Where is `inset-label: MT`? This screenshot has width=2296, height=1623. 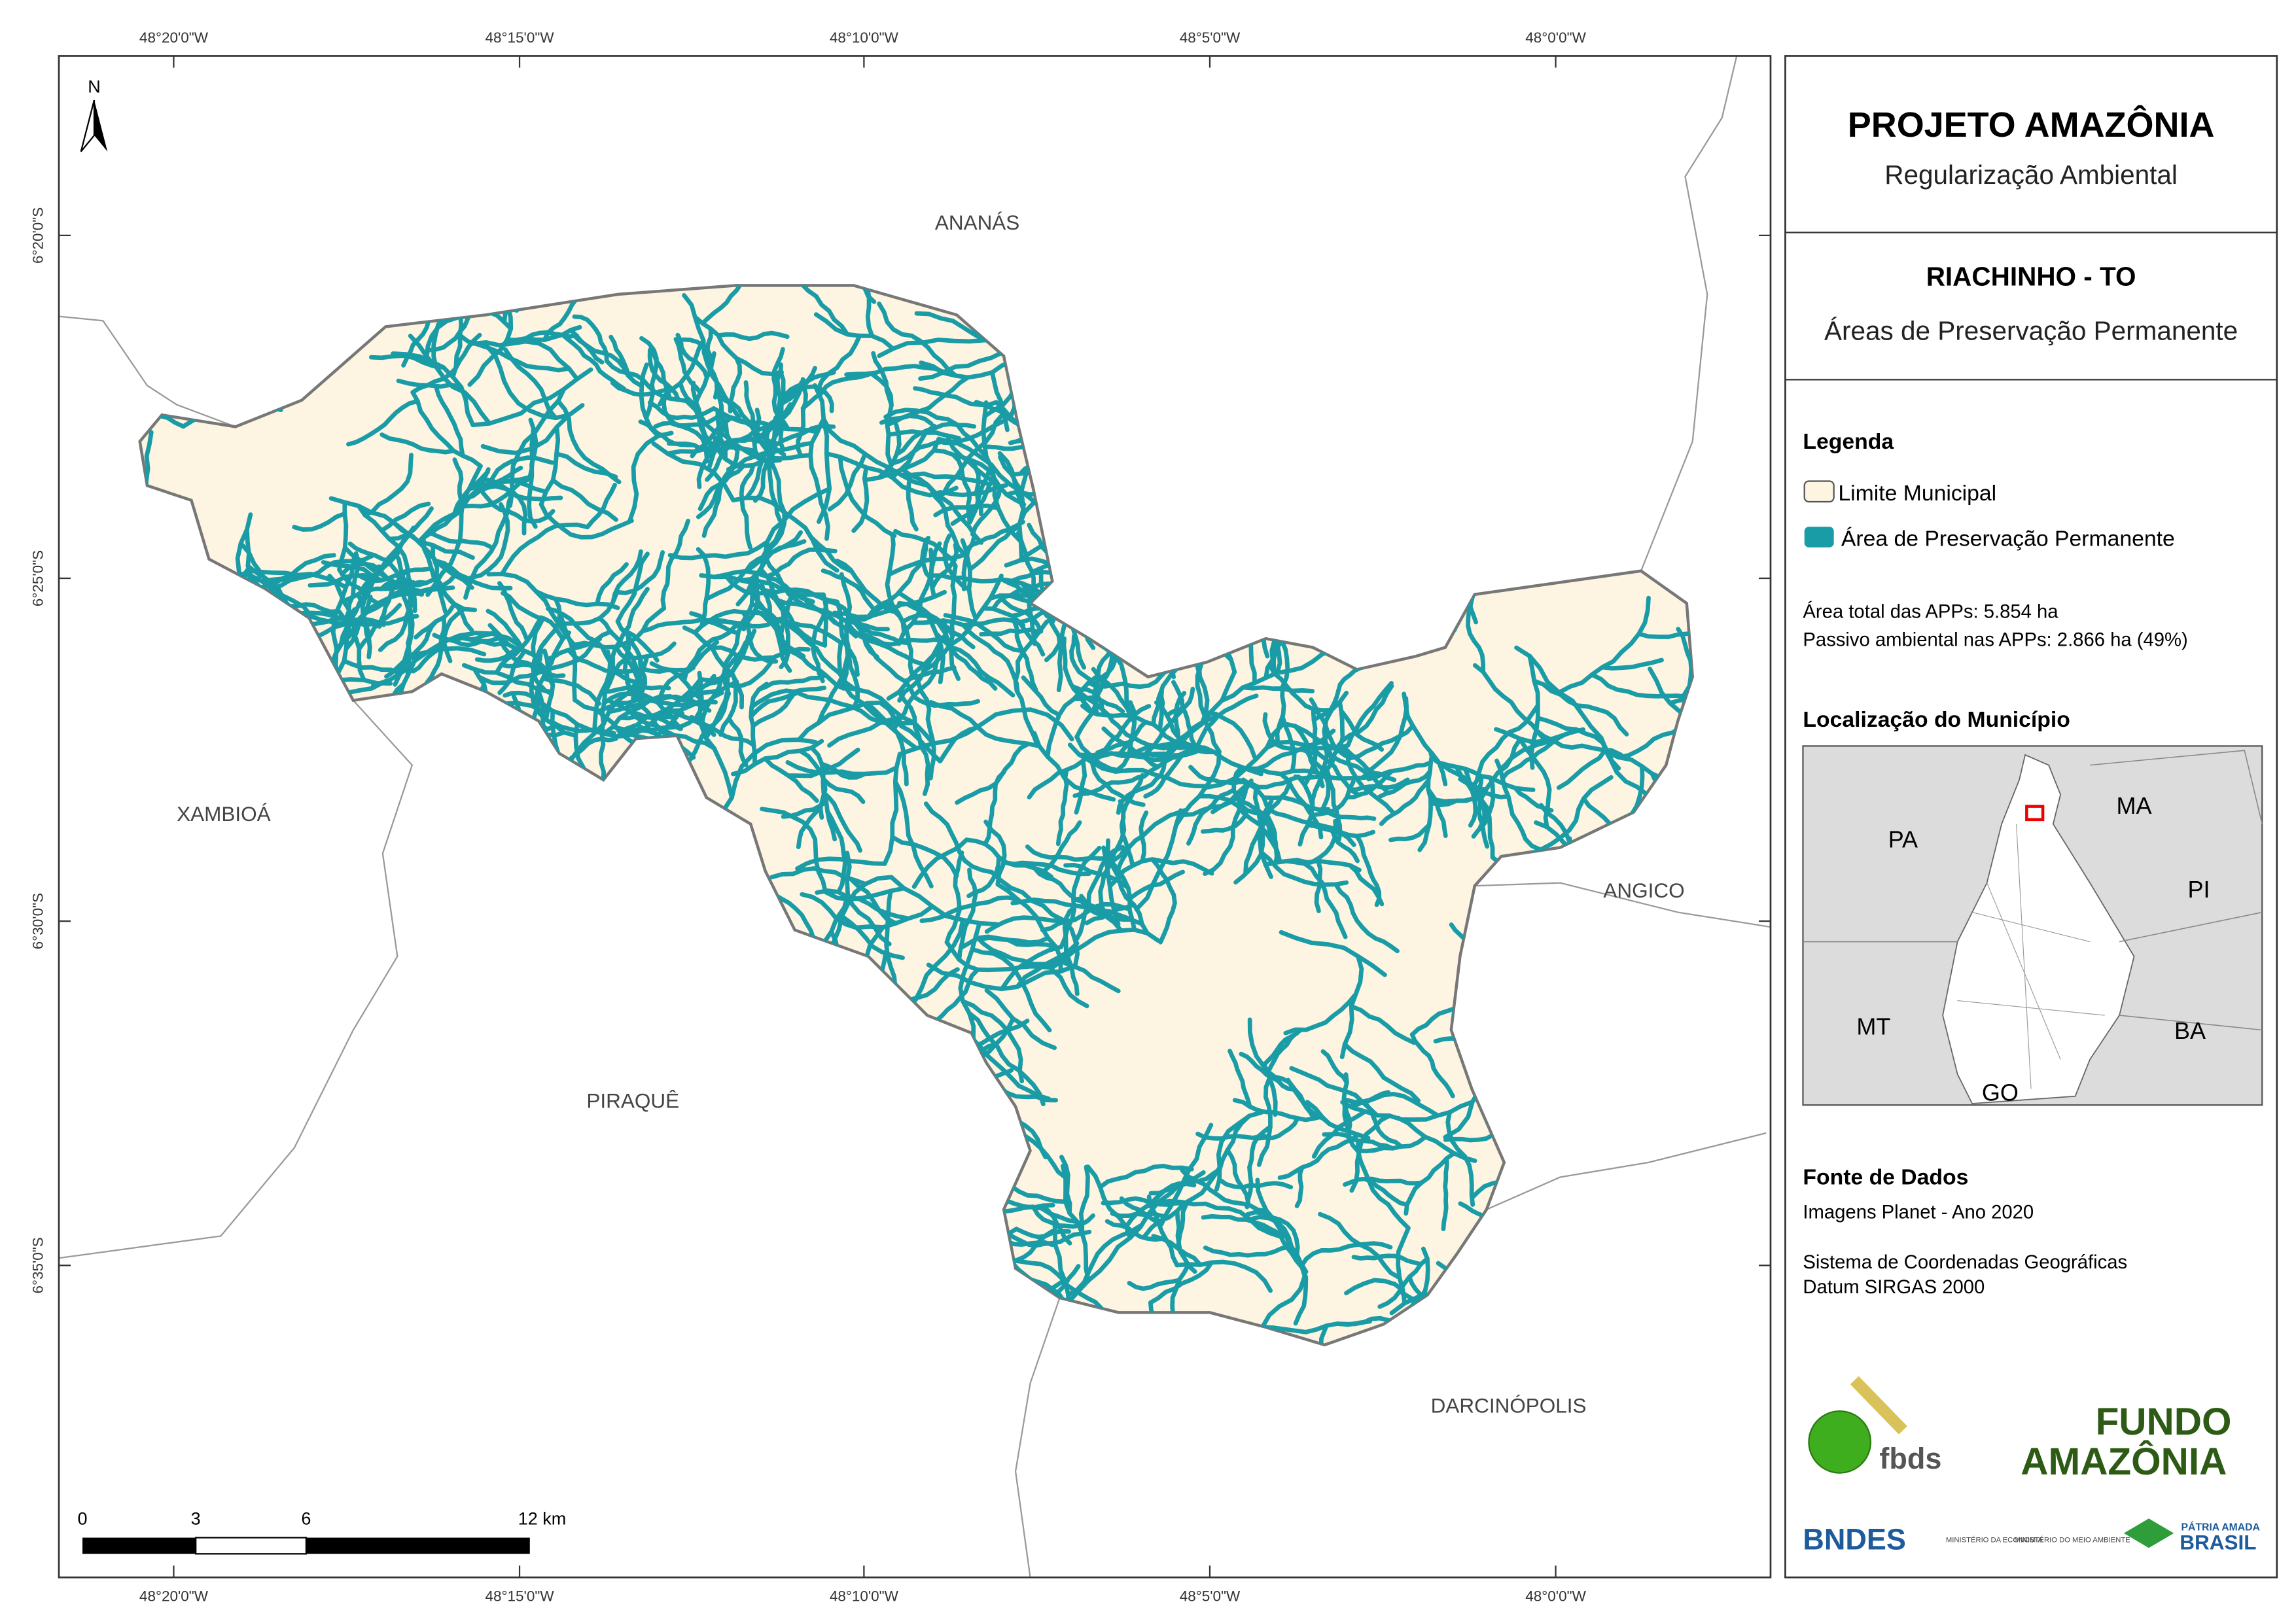 inset-label: MT is located at coordinates (1873, 1026).